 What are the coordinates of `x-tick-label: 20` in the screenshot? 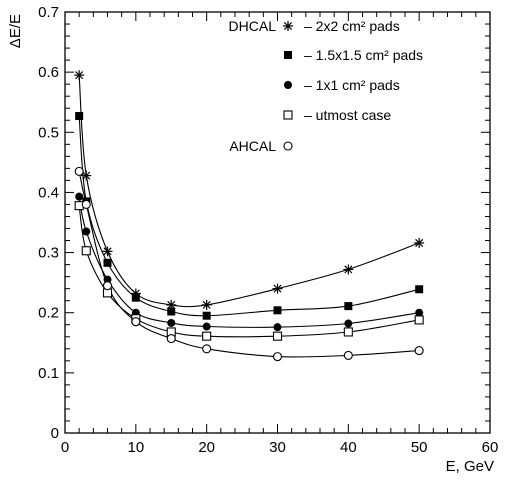 It's located at (206, 447).